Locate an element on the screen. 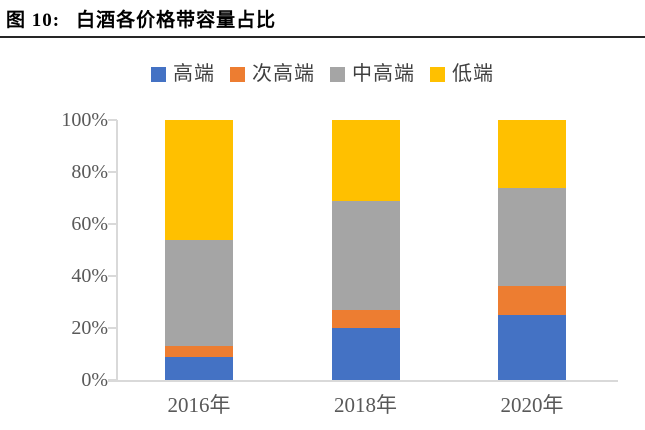 Image resolution: width=645 pixels, height=430 pixels. y-axis-tick-label: 40% is located at coordinates (89, 276).